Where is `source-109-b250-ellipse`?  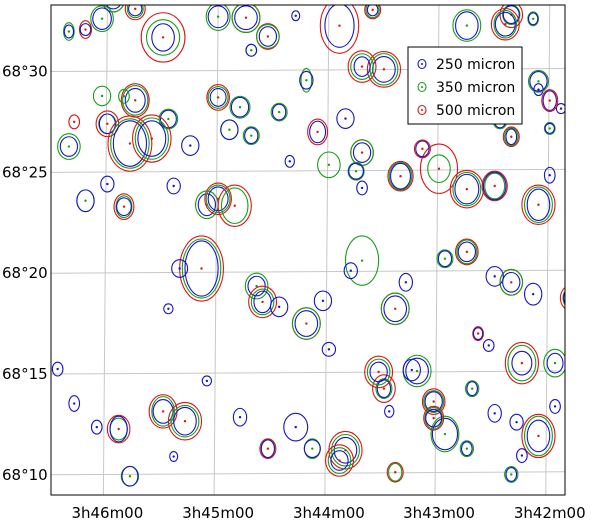 source-109-b250-ellipse is located at coordinates (522, 456).